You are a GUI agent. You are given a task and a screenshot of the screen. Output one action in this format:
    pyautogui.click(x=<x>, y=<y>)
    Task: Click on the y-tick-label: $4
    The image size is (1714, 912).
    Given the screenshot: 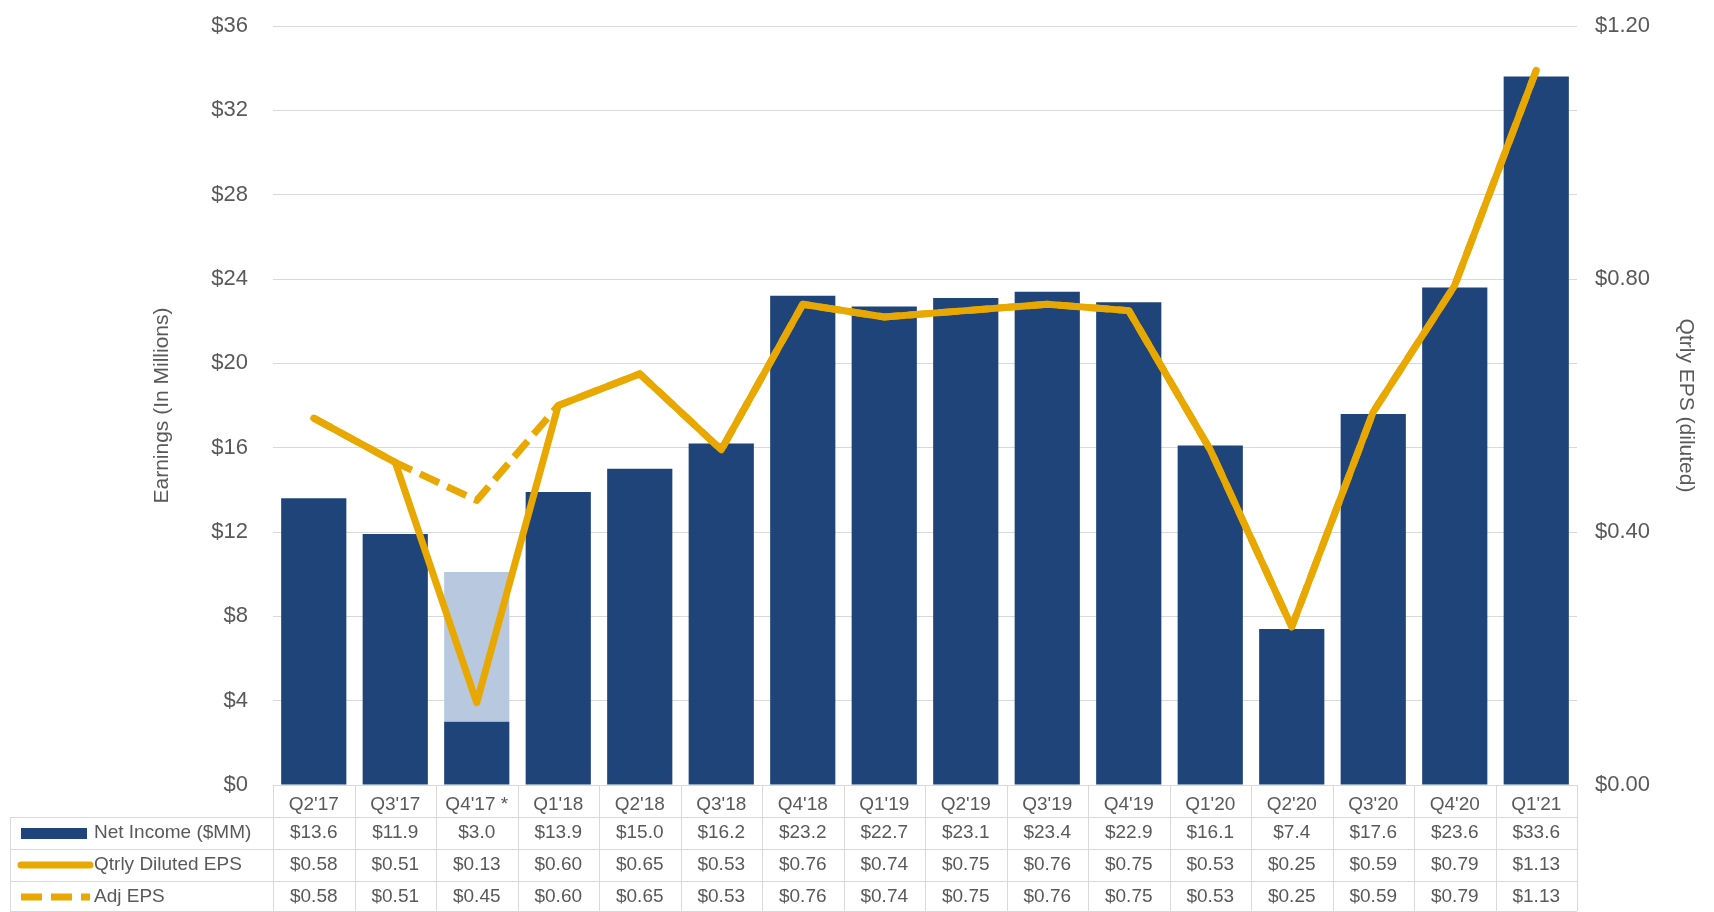 What is the action you would take?
    pyautogui.click(x=235, y=699)
    